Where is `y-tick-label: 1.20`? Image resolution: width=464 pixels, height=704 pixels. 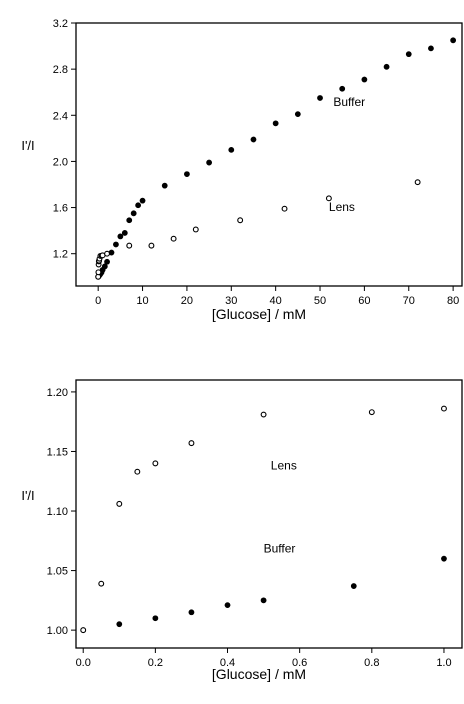 y-tick-label: 1.20 is located at coordinates (57, 393).